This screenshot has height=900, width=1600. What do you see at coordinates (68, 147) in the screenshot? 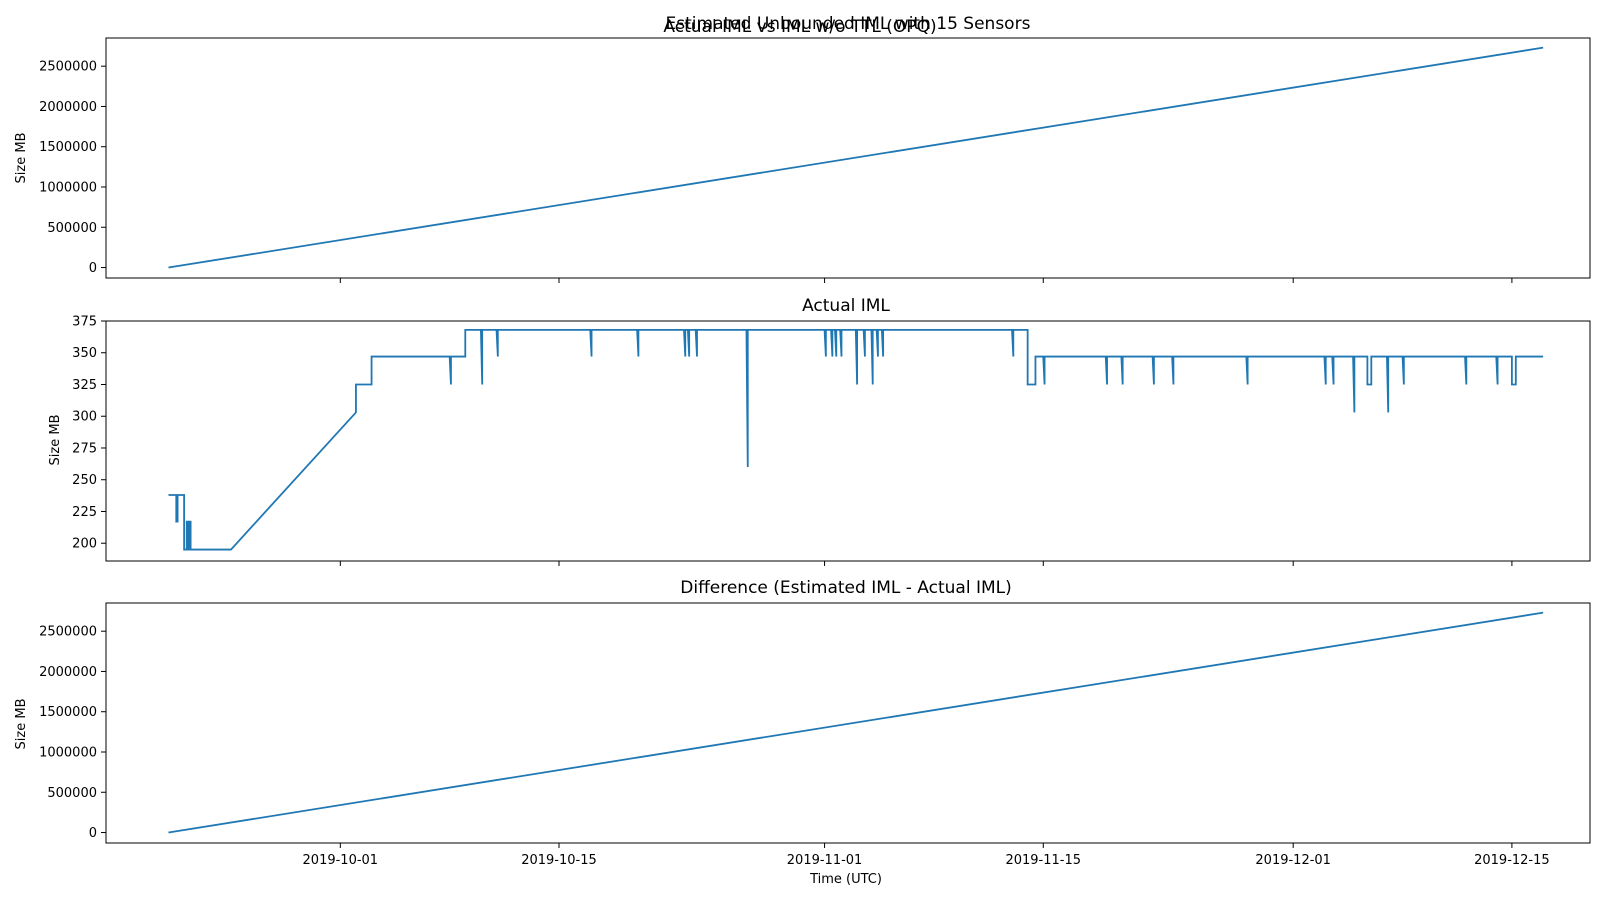
I see `panel-1-y-tick-label: 1500000` at bounding box center [68, 147].